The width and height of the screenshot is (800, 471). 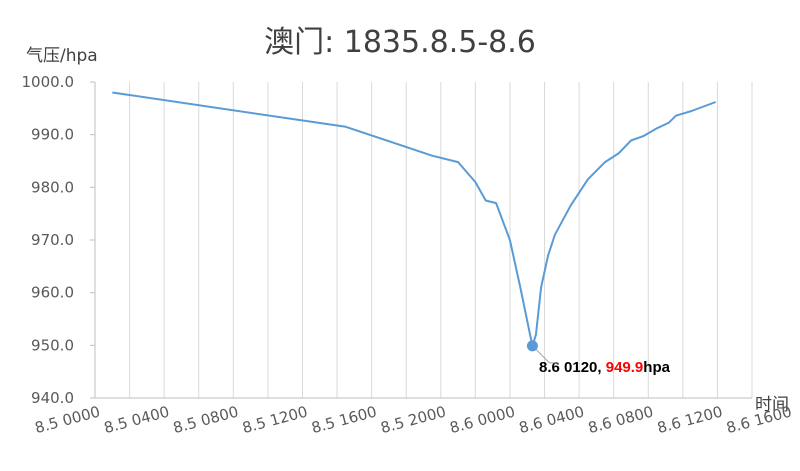 I want to click on x-tick-label: 8.5 2000, so click(x=413, y=419).